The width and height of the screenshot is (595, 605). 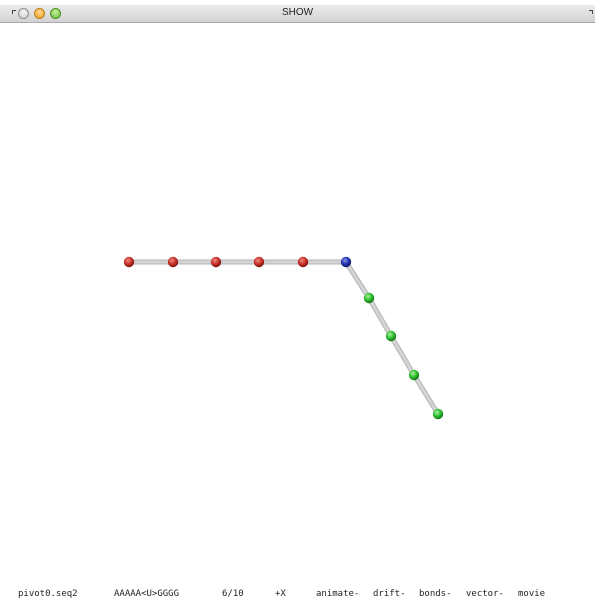 I want to click on frame-counter: 6/10, so click(x=233, y=594).